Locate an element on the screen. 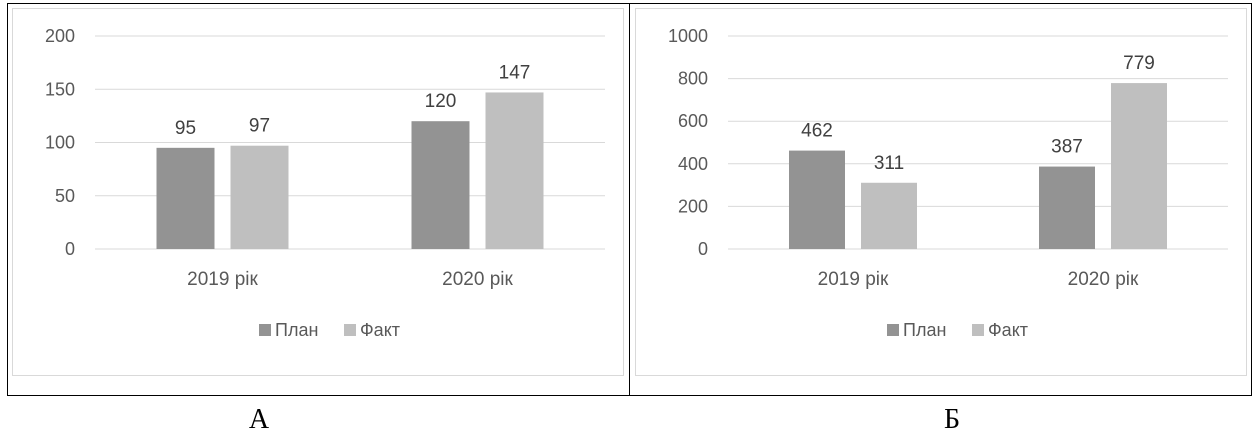  caption-a: А is located at coordinates (259, 419).